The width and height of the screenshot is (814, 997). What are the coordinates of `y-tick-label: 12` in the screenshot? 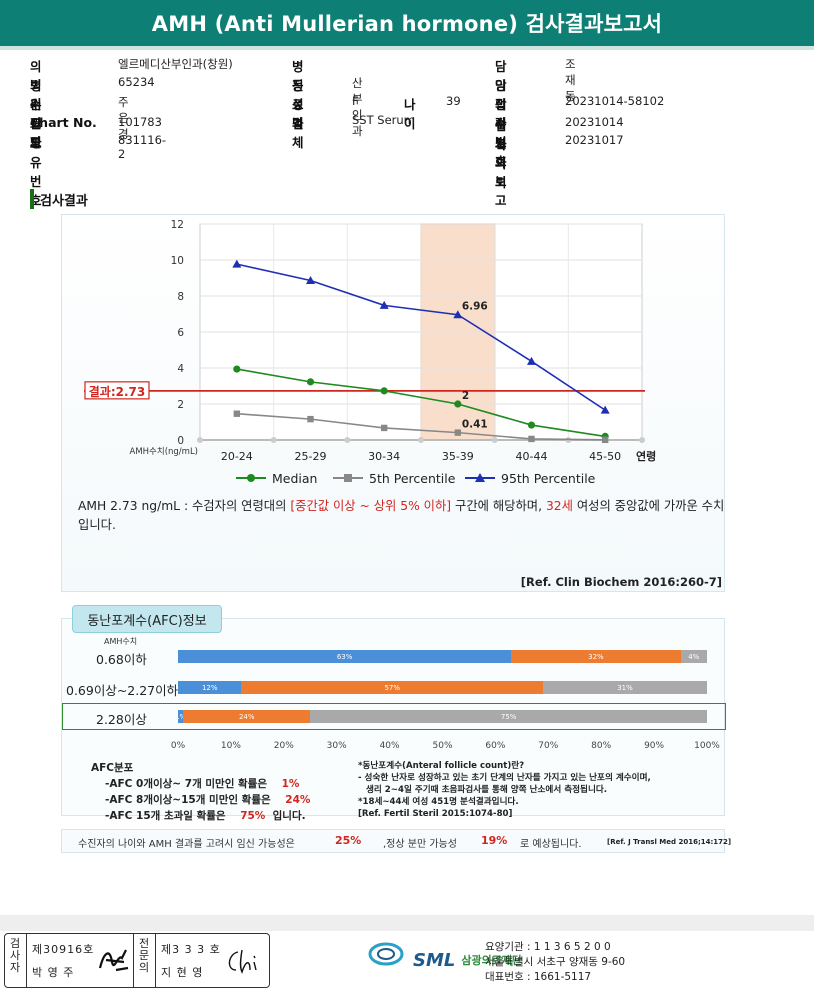 It's located at (177, 225).